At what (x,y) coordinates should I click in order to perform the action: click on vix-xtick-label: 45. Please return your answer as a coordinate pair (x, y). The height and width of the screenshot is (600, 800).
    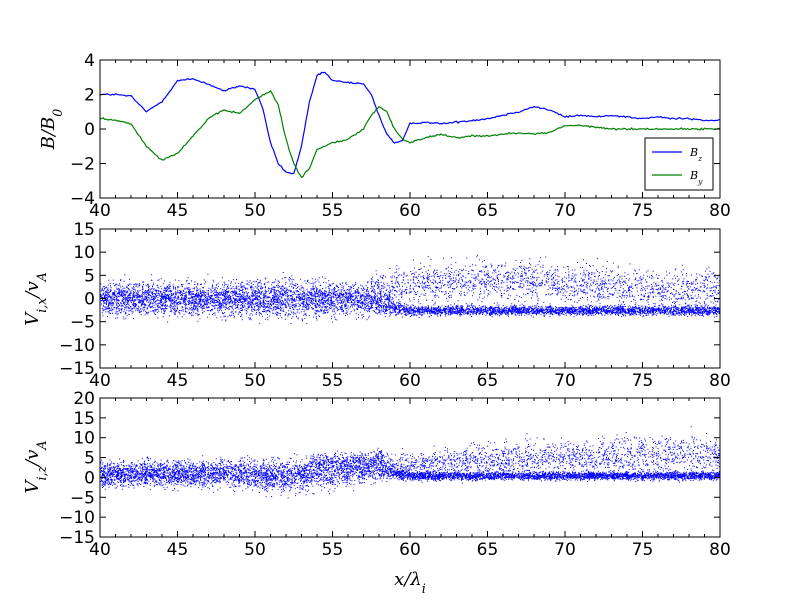
    Looking at the image, I should click on (178, 381).